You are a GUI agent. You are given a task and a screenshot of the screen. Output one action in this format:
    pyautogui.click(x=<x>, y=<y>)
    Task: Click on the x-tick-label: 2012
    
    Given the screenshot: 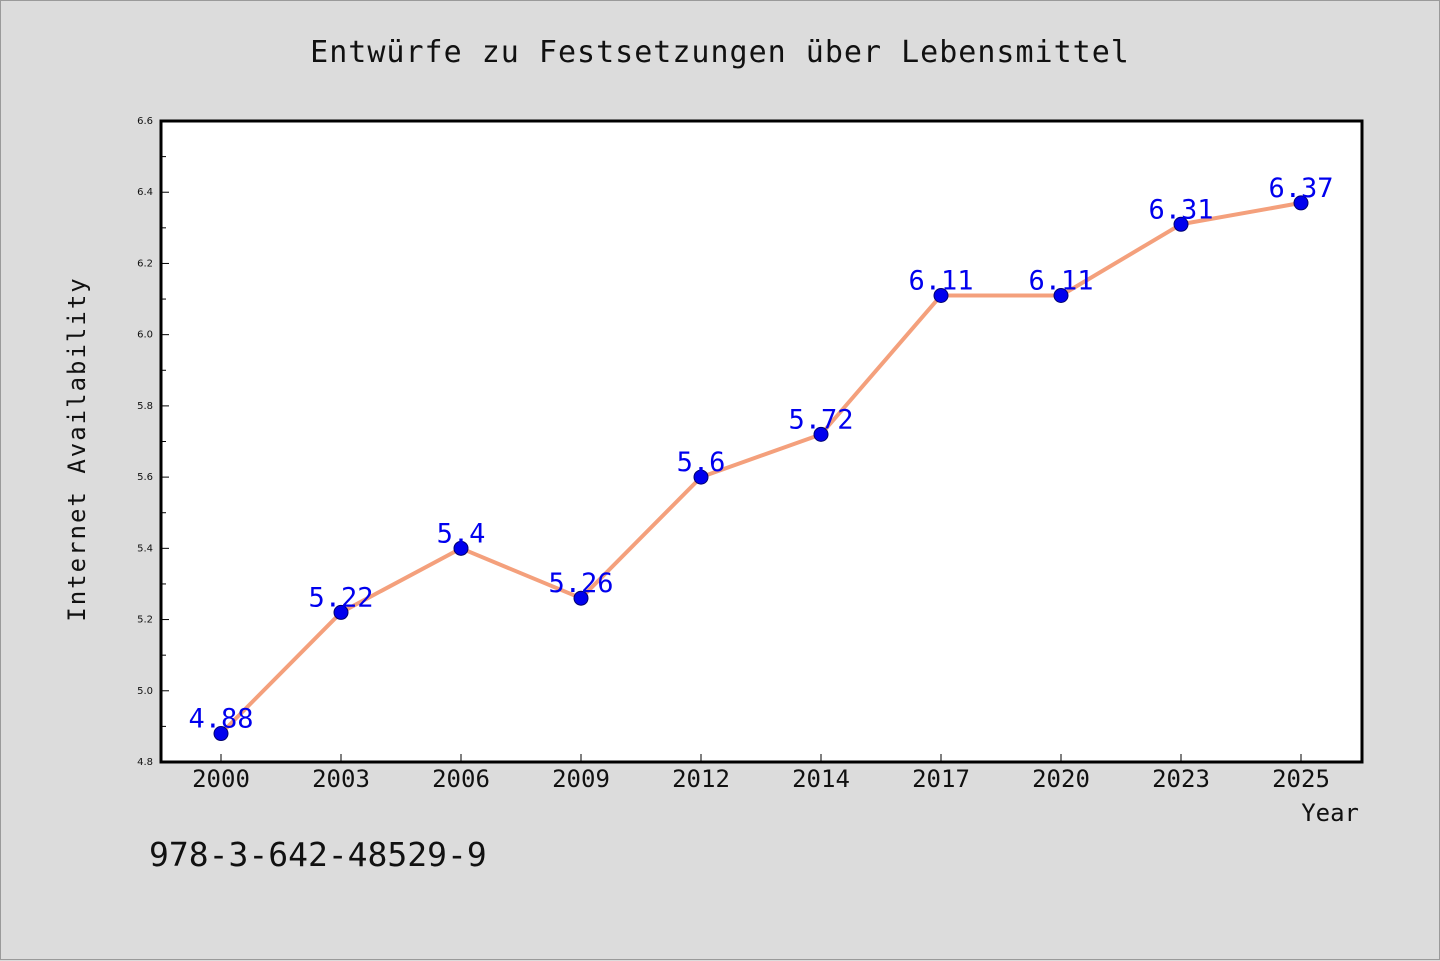 What is the action you would take?
    pyautogui.click(x=701, y=779)
    